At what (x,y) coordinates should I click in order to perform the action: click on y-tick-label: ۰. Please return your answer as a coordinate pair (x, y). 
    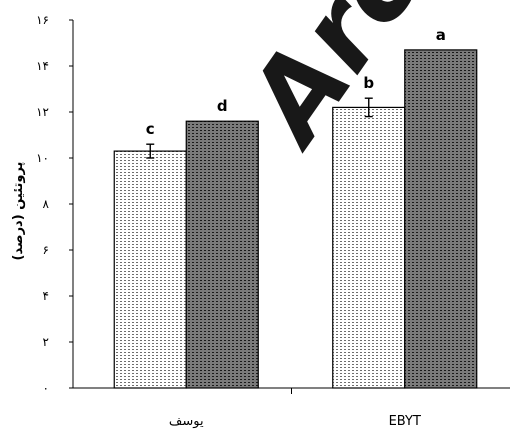
    Looking at the image, I should click on (46, 388).